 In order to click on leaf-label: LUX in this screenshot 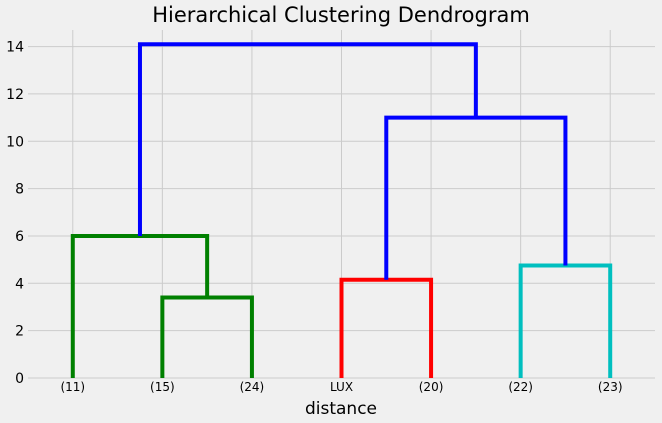, I will do `click(341, 387)`.